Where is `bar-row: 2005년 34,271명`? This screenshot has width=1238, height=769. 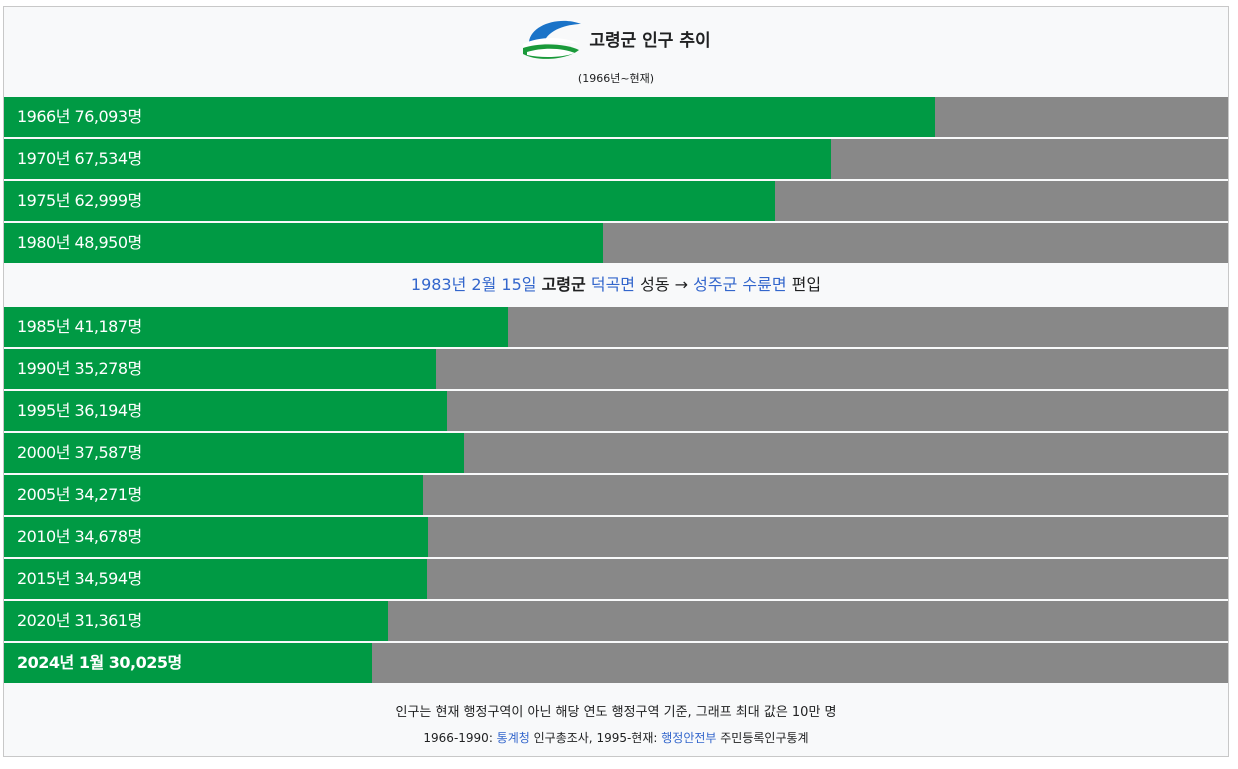 bar-row: 2005년 34,271명 is located at coordinates (616, 495).